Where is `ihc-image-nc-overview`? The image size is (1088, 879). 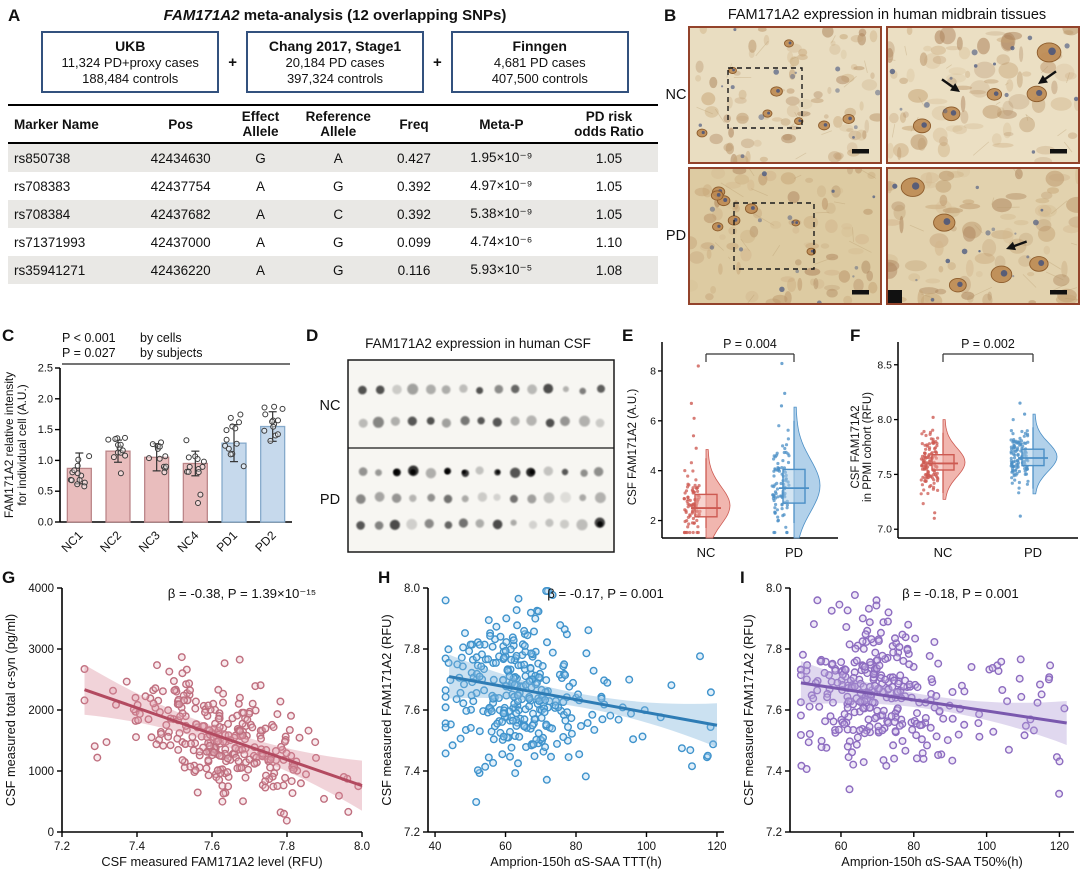 ihc-image-nc-overview is located at coordinates (785, 95).